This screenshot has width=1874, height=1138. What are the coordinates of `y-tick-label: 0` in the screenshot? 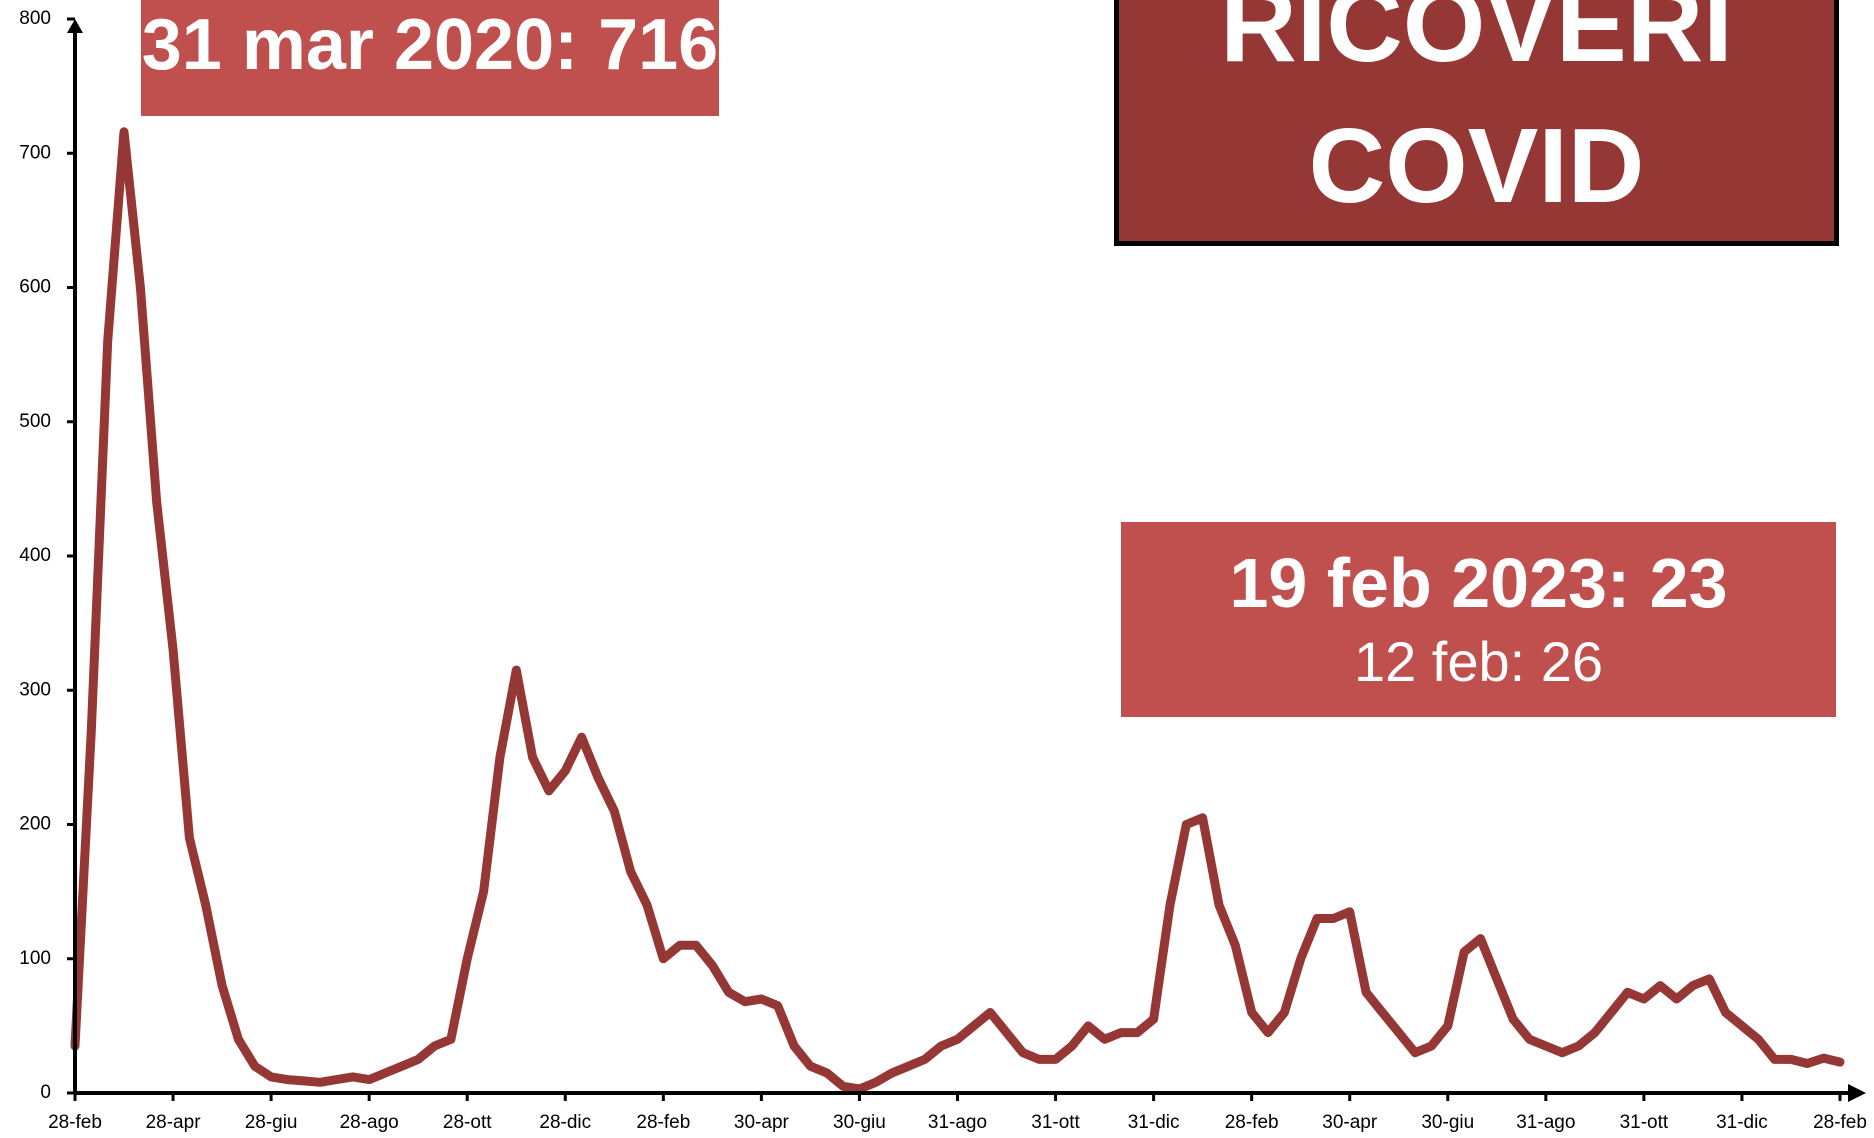 It's located at (45, 1092).